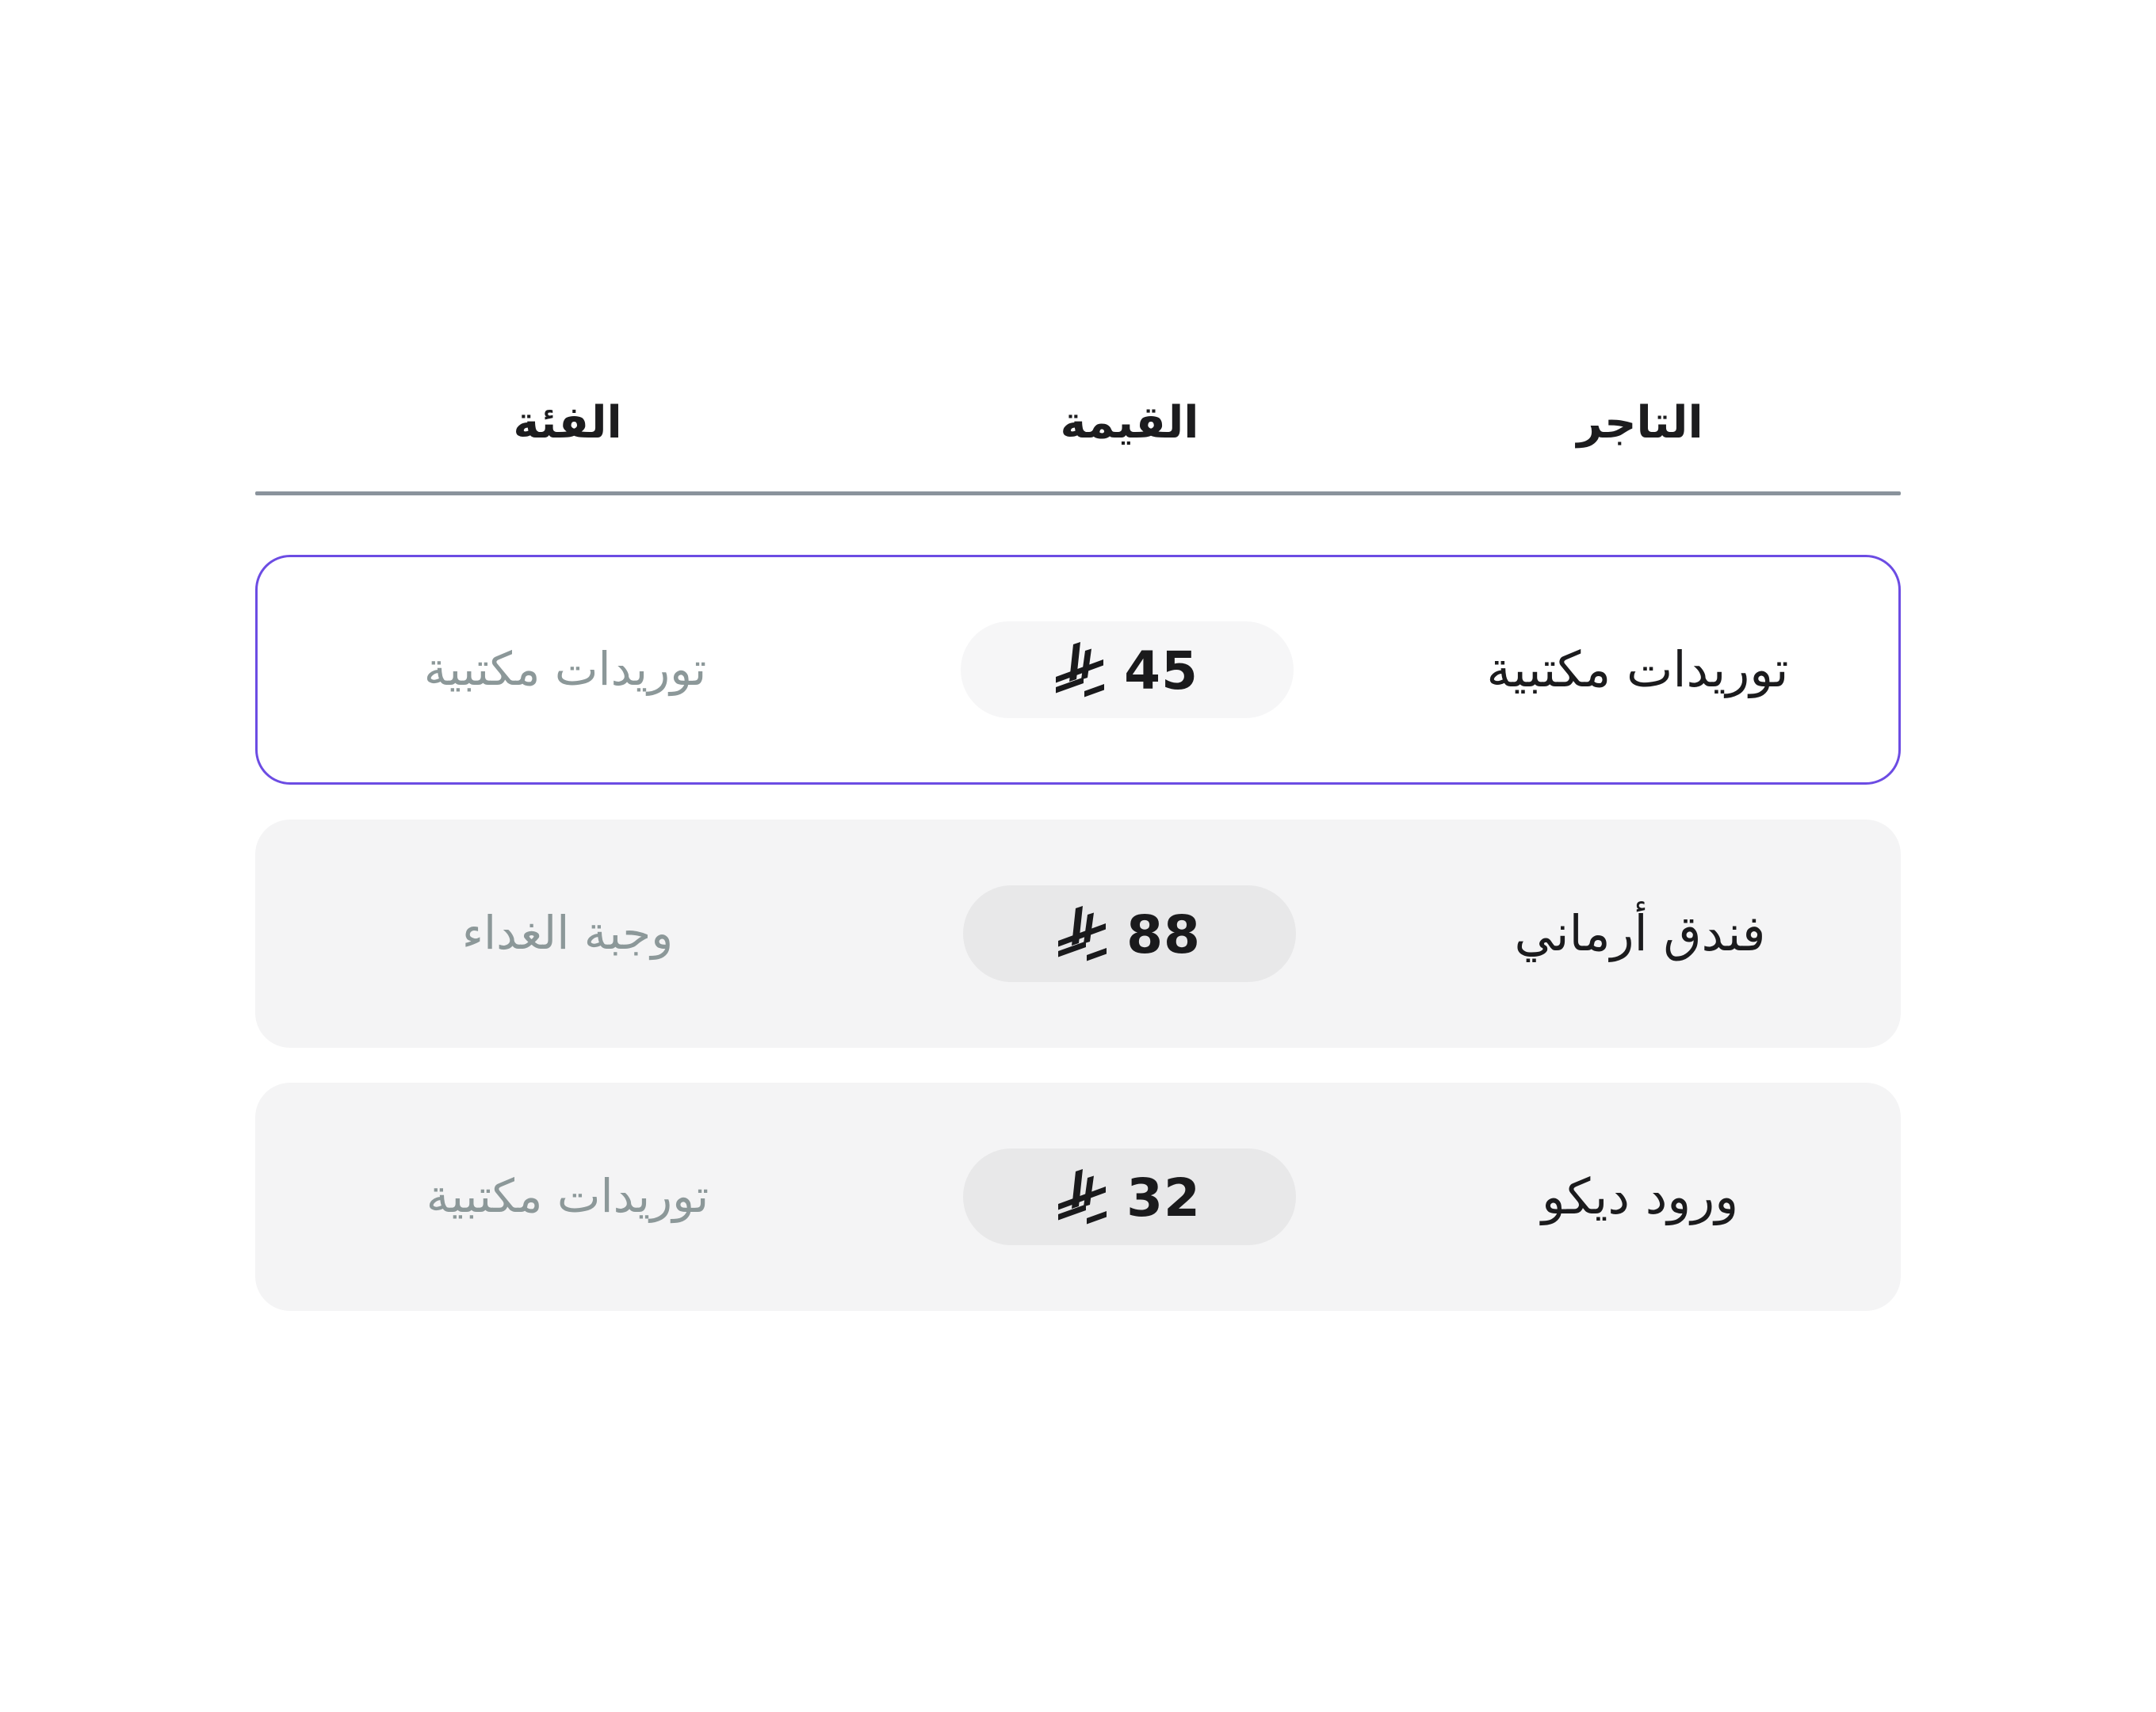  Describe the element at coordinates (1640, 423) in the screenshot. I see `column-header-merchant: التاجر` at that location.